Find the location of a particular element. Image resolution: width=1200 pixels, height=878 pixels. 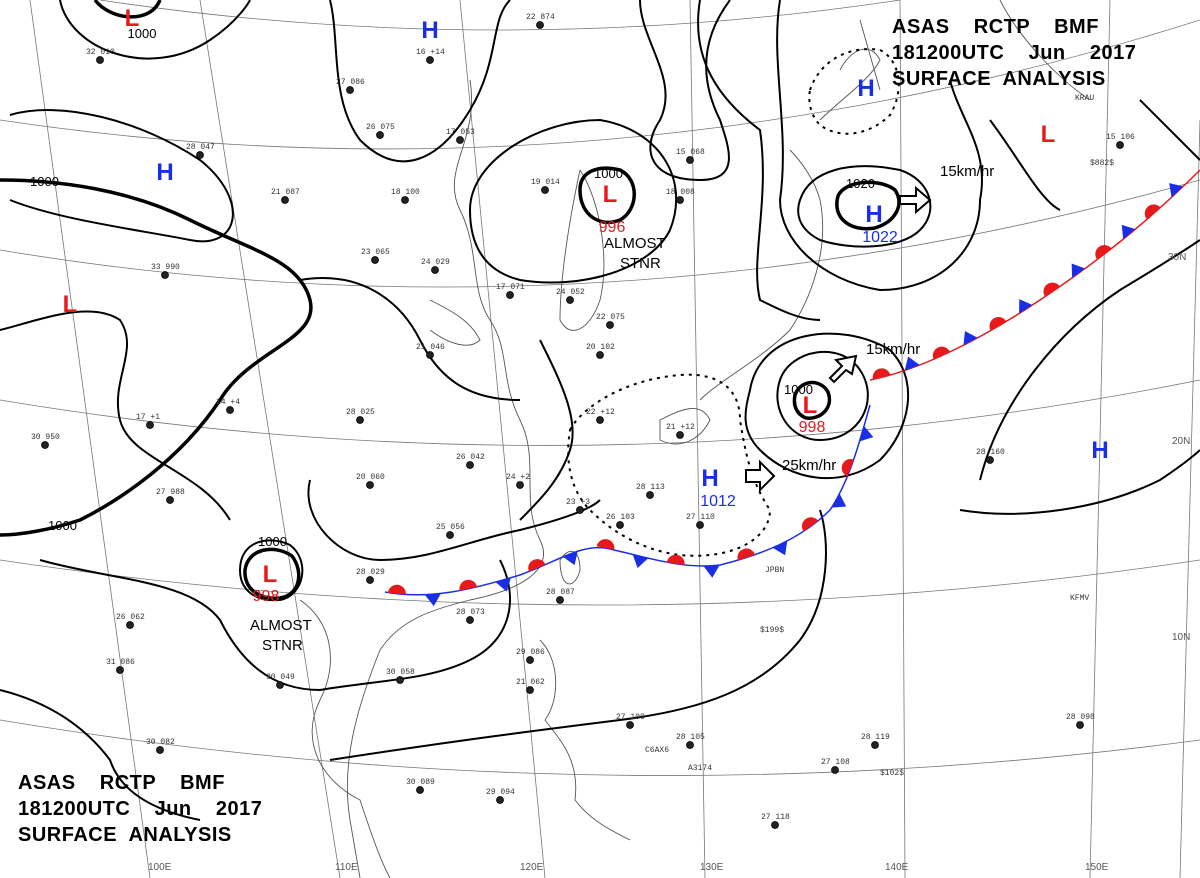

pressure-value-label: 1012 is located at coordinates (718, 501).